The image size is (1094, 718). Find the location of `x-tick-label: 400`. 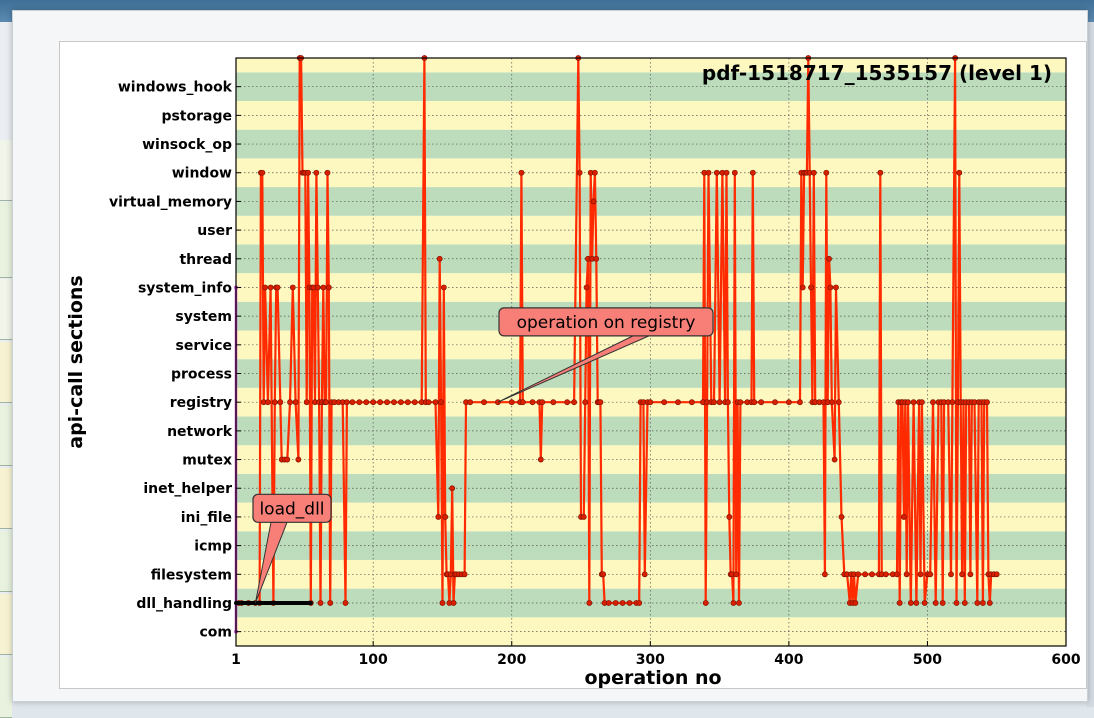

x-tick-label: 400 is located at coordinates (788, 660).